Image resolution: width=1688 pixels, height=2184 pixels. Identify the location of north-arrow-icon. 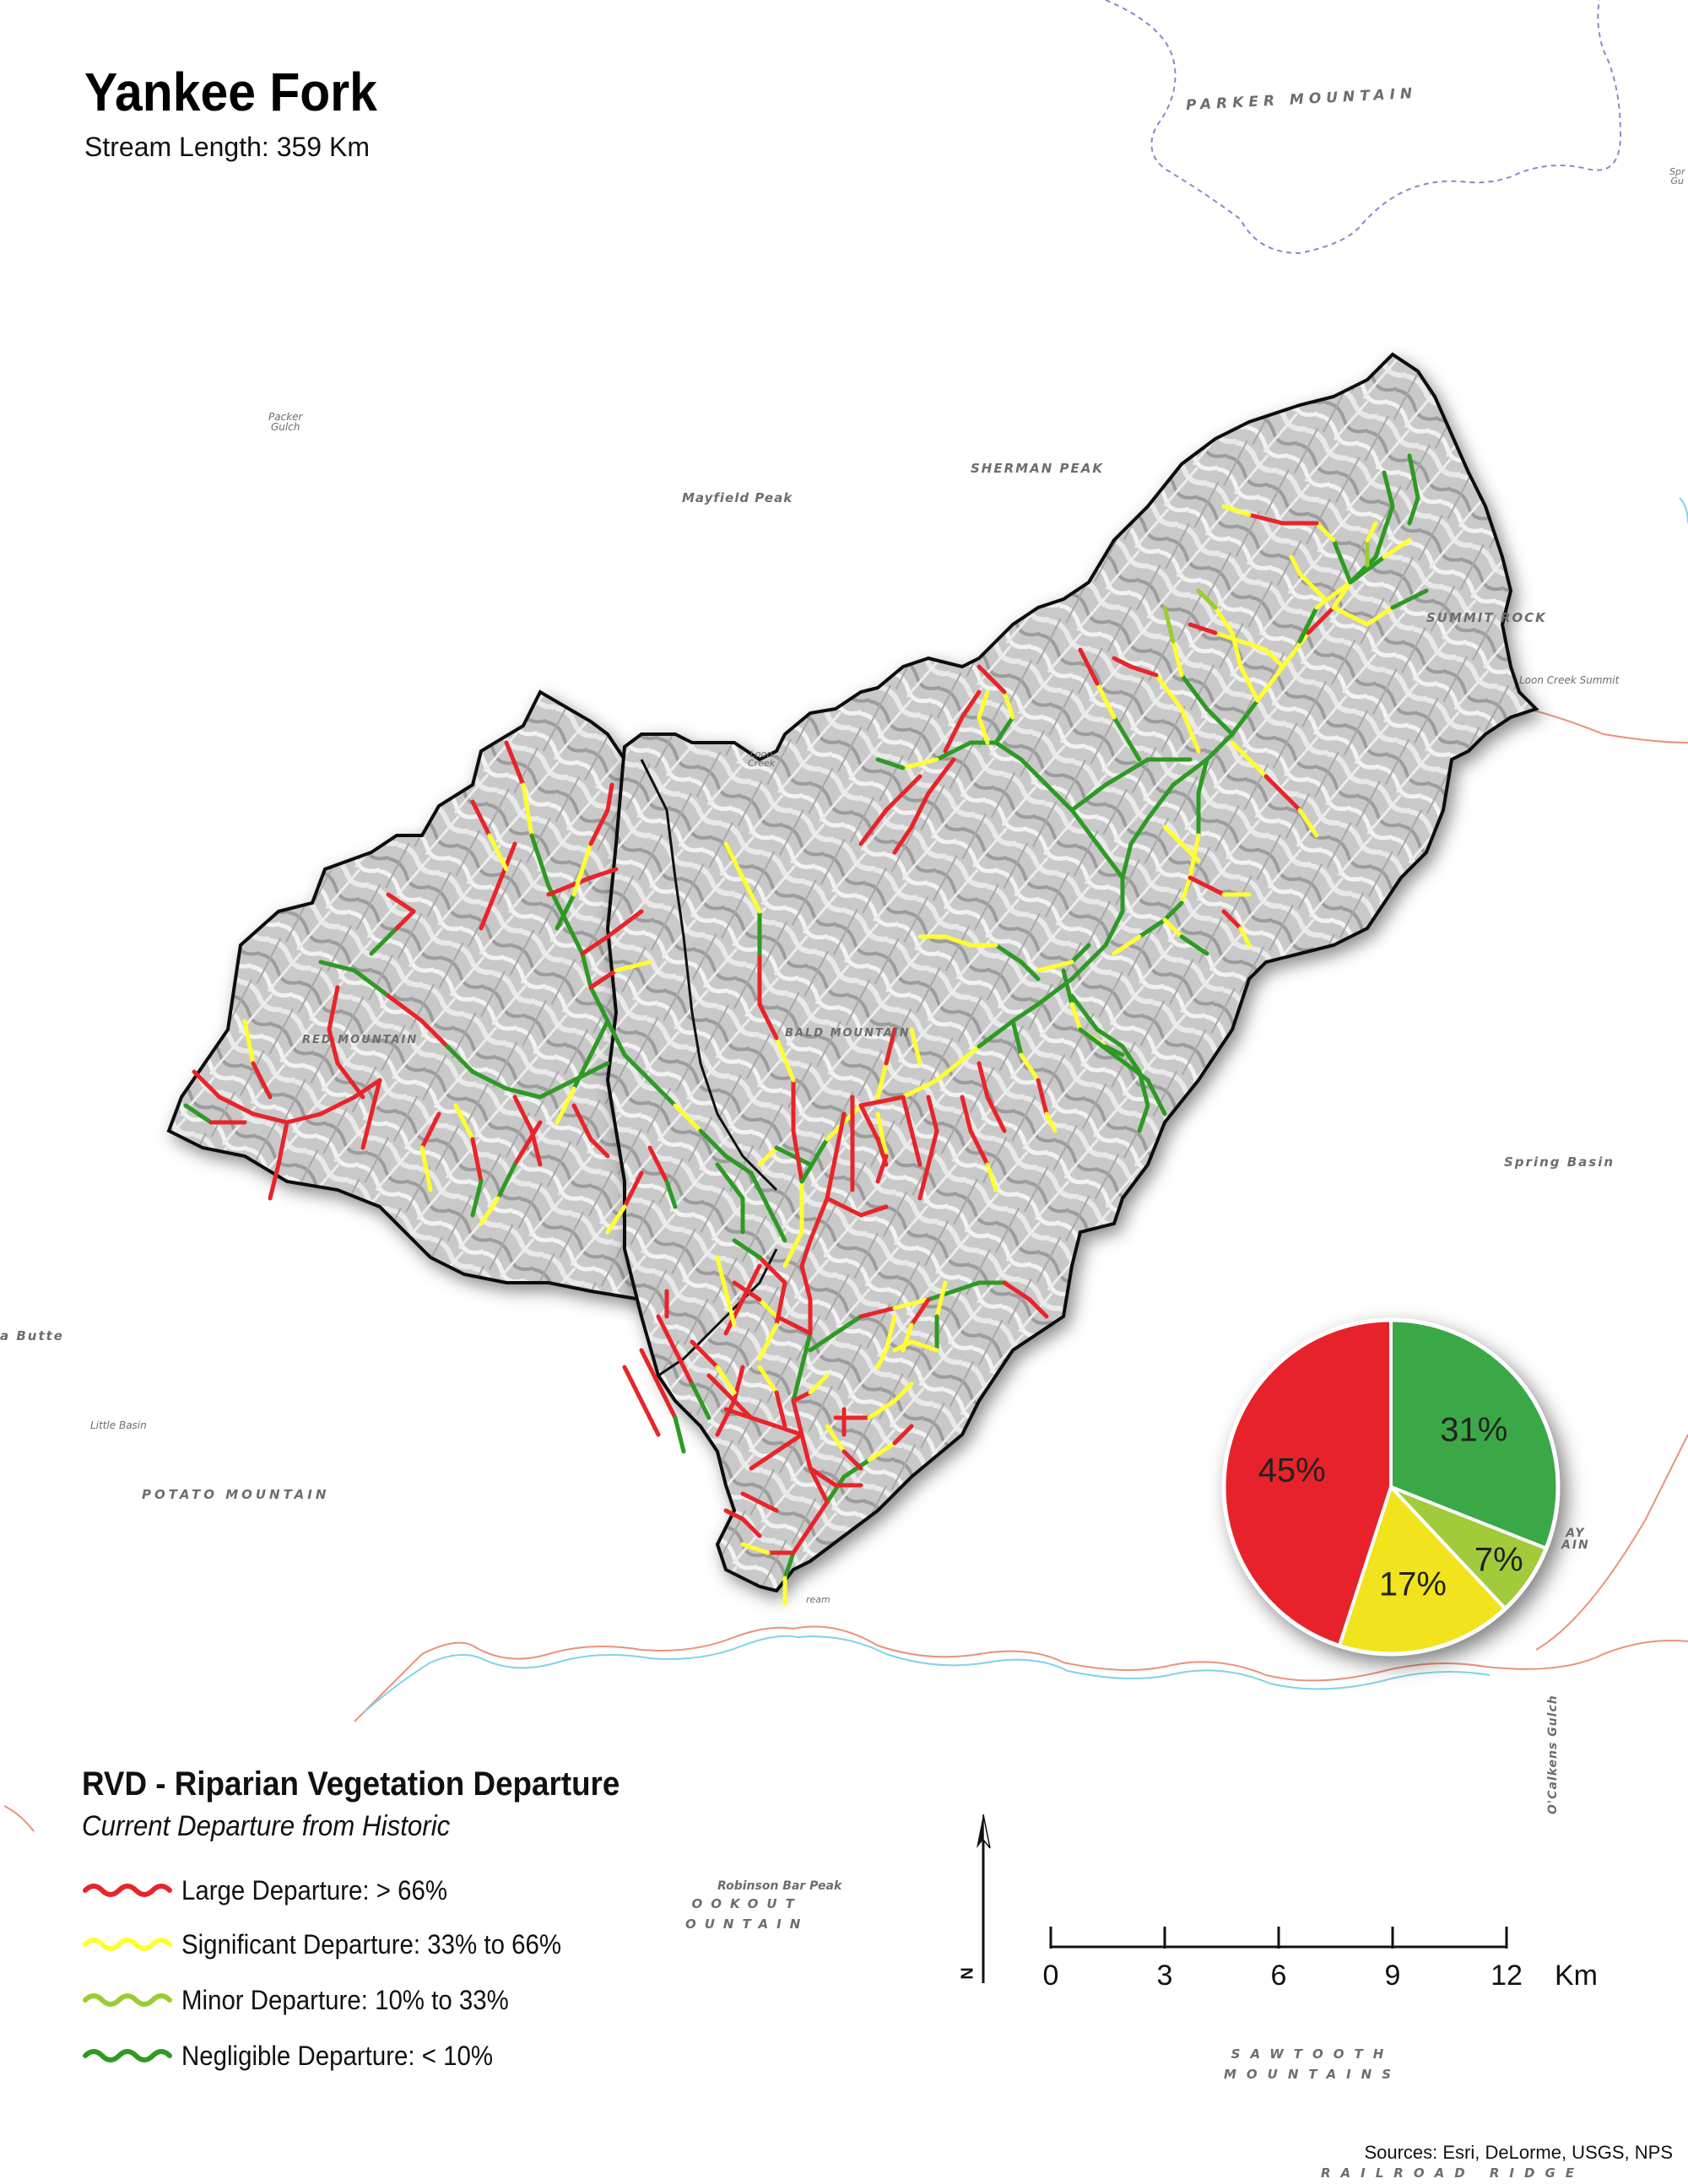
(984, 1898).